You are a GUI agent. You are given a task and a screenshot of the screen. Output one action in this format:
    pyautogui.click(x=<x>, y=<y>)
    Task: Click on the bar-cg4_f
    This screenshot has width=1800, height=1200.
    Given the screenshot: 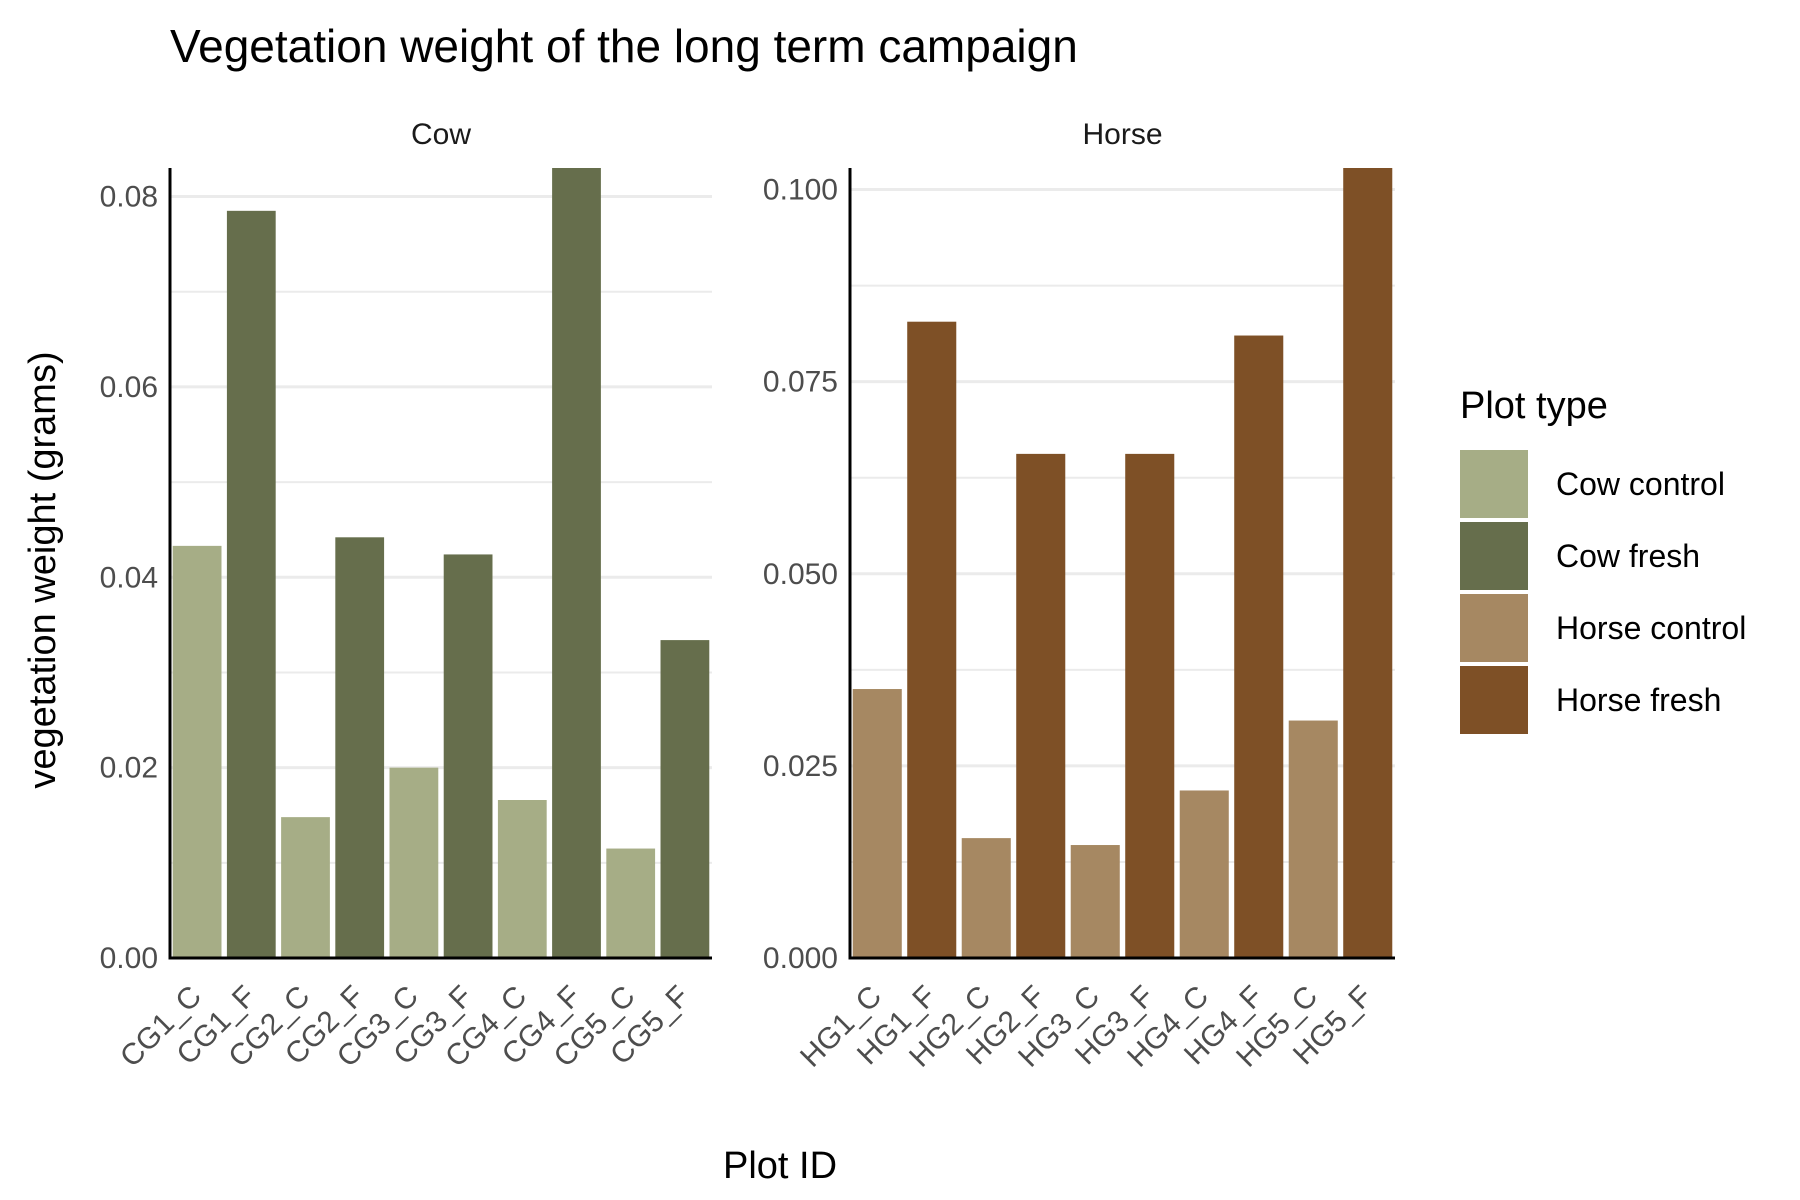 What is the action you would take?
    pyautogui.click(x=576, y=563)
    